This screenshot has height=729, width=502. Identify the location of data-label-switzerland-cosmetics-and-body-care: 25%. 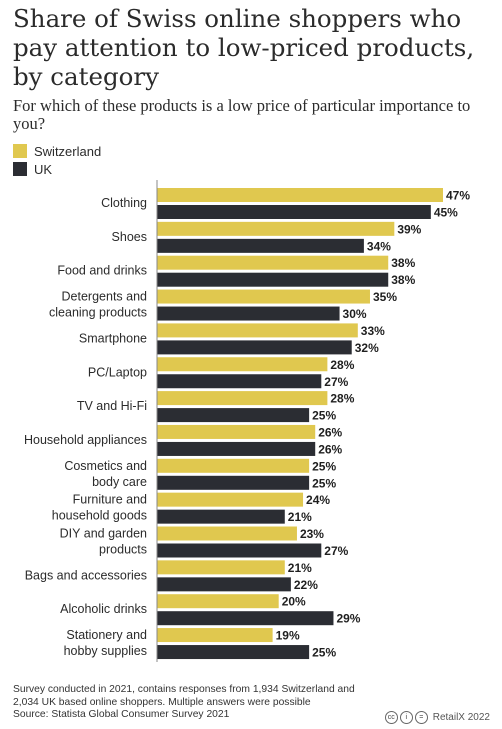
(324, 466).